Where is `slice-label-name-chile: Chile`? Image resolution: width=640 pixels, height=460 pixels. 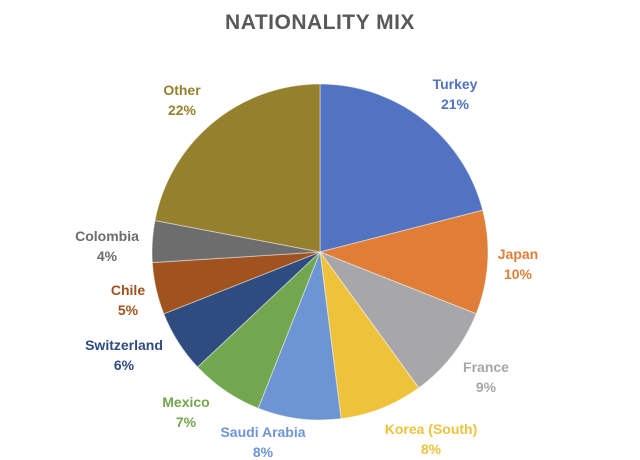 slice-label-name-chile: Chile is located at coordinates (128, 290).